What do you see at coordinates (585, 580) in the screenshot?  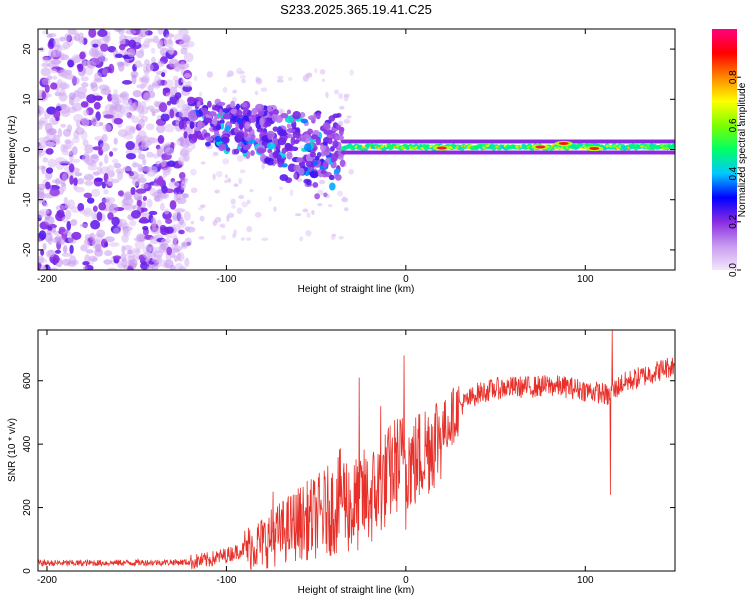 I see `x-tick-label: 100` at bounding box center [585, 580].